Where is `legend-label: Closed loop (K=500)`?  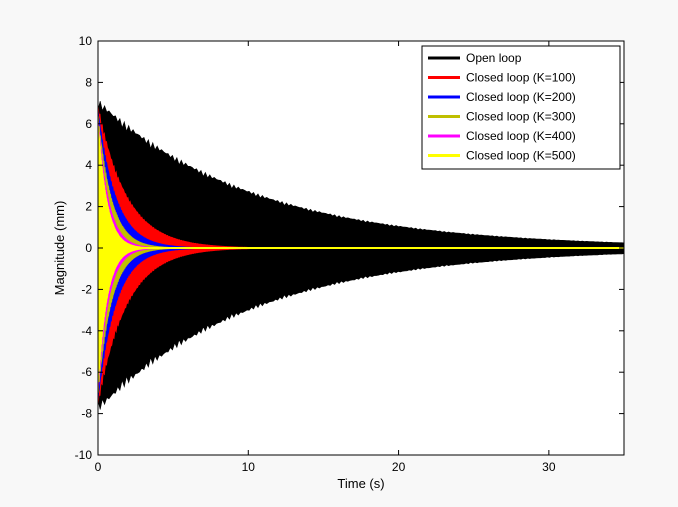
legend-label: Closed loop (K=500) is located at coordinates (521, 156).